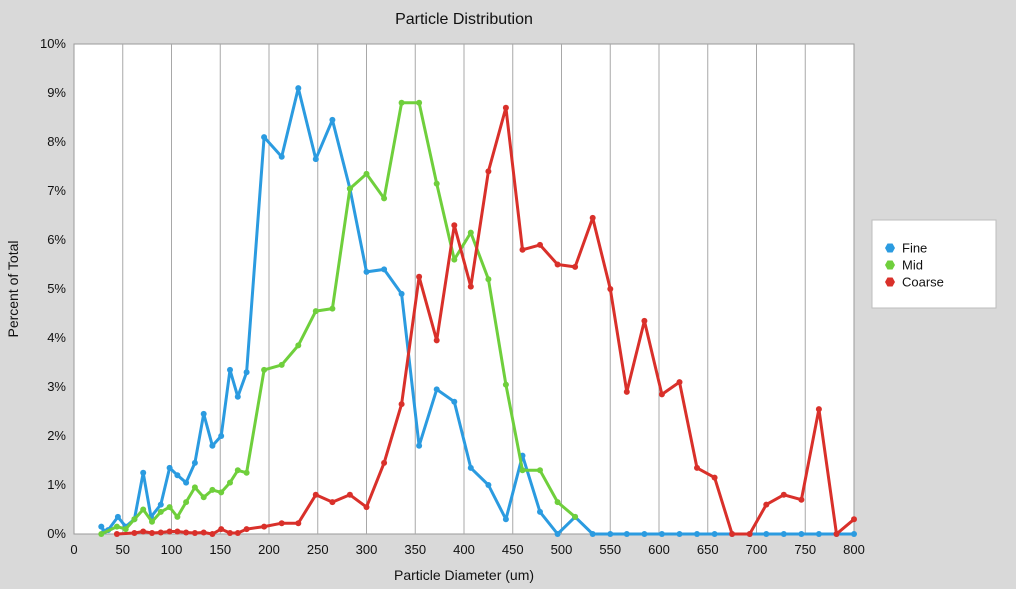 This screenshot has width=1016, height=589. Describe the element at coordinates (56, 288) in the screenshot. I see `y-tick-label: 5%` at that location.